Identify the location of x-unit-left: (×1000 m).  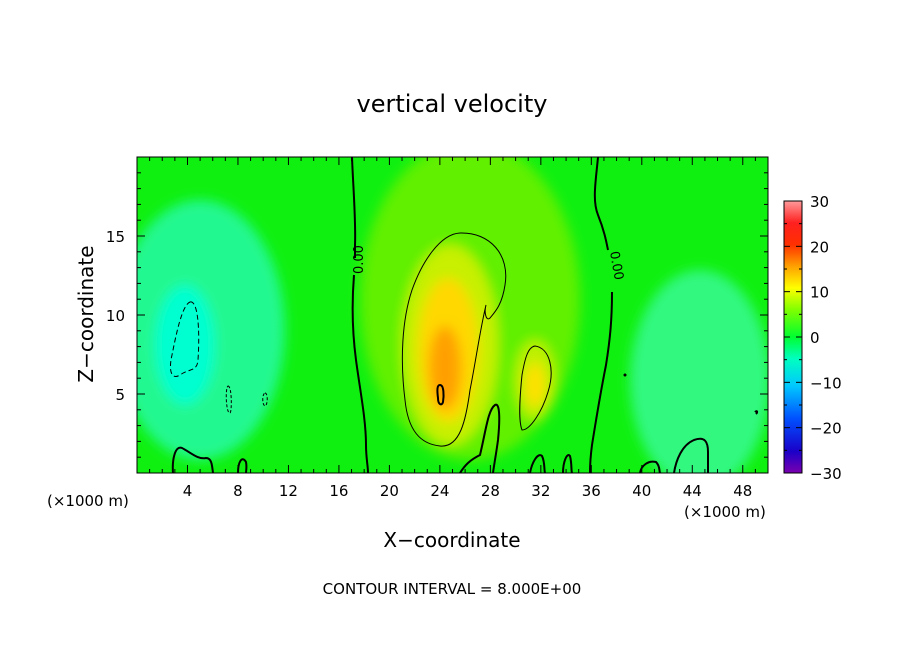
(88, 501).